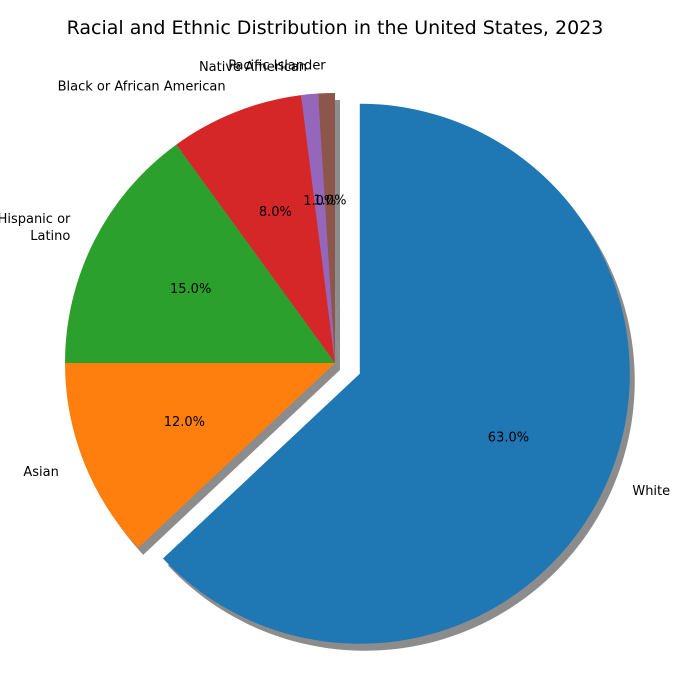  What do you see at coordinates (184, 422) in the screenshot?
I see `slice-percent-asian: 12.0%` at bounding box center [184, 422].